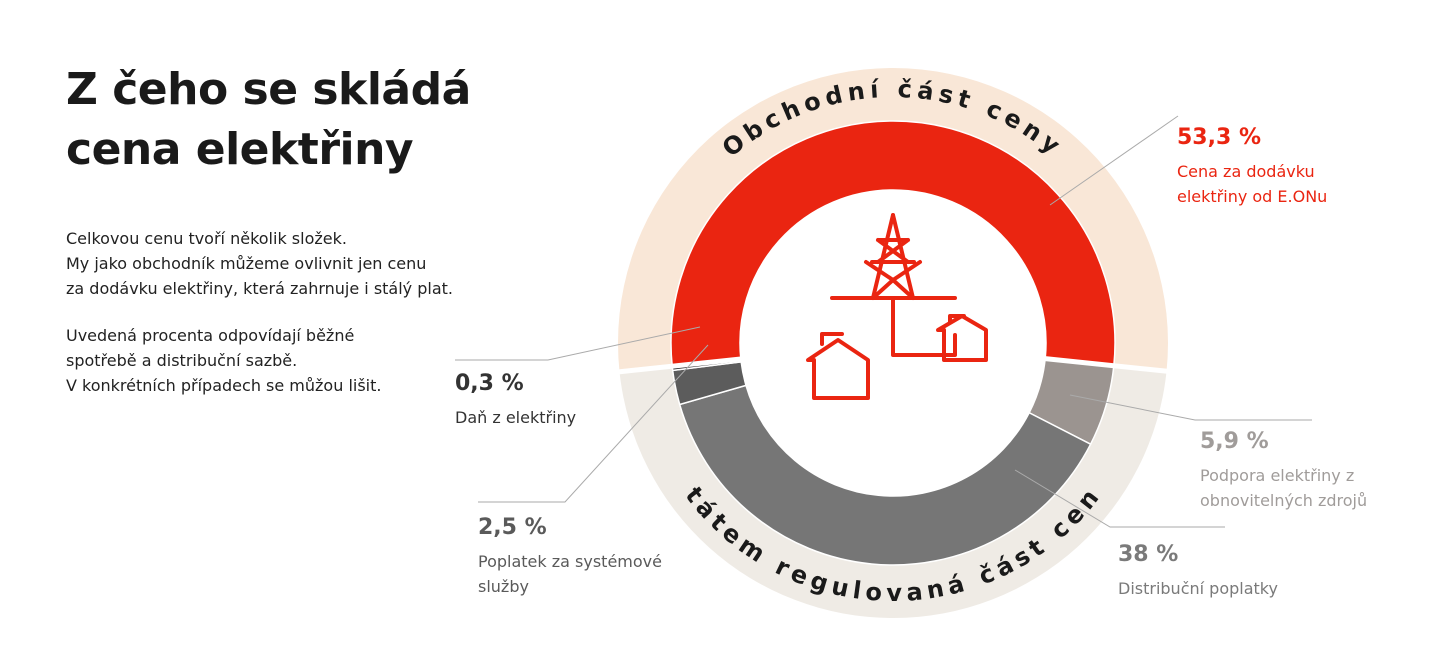 This screenshot has height=660, width=1440. What do you see at coordinates (489, 383) in the screenshot?
I see `value-label: 0,3 %` at bounding box center [489, 383].